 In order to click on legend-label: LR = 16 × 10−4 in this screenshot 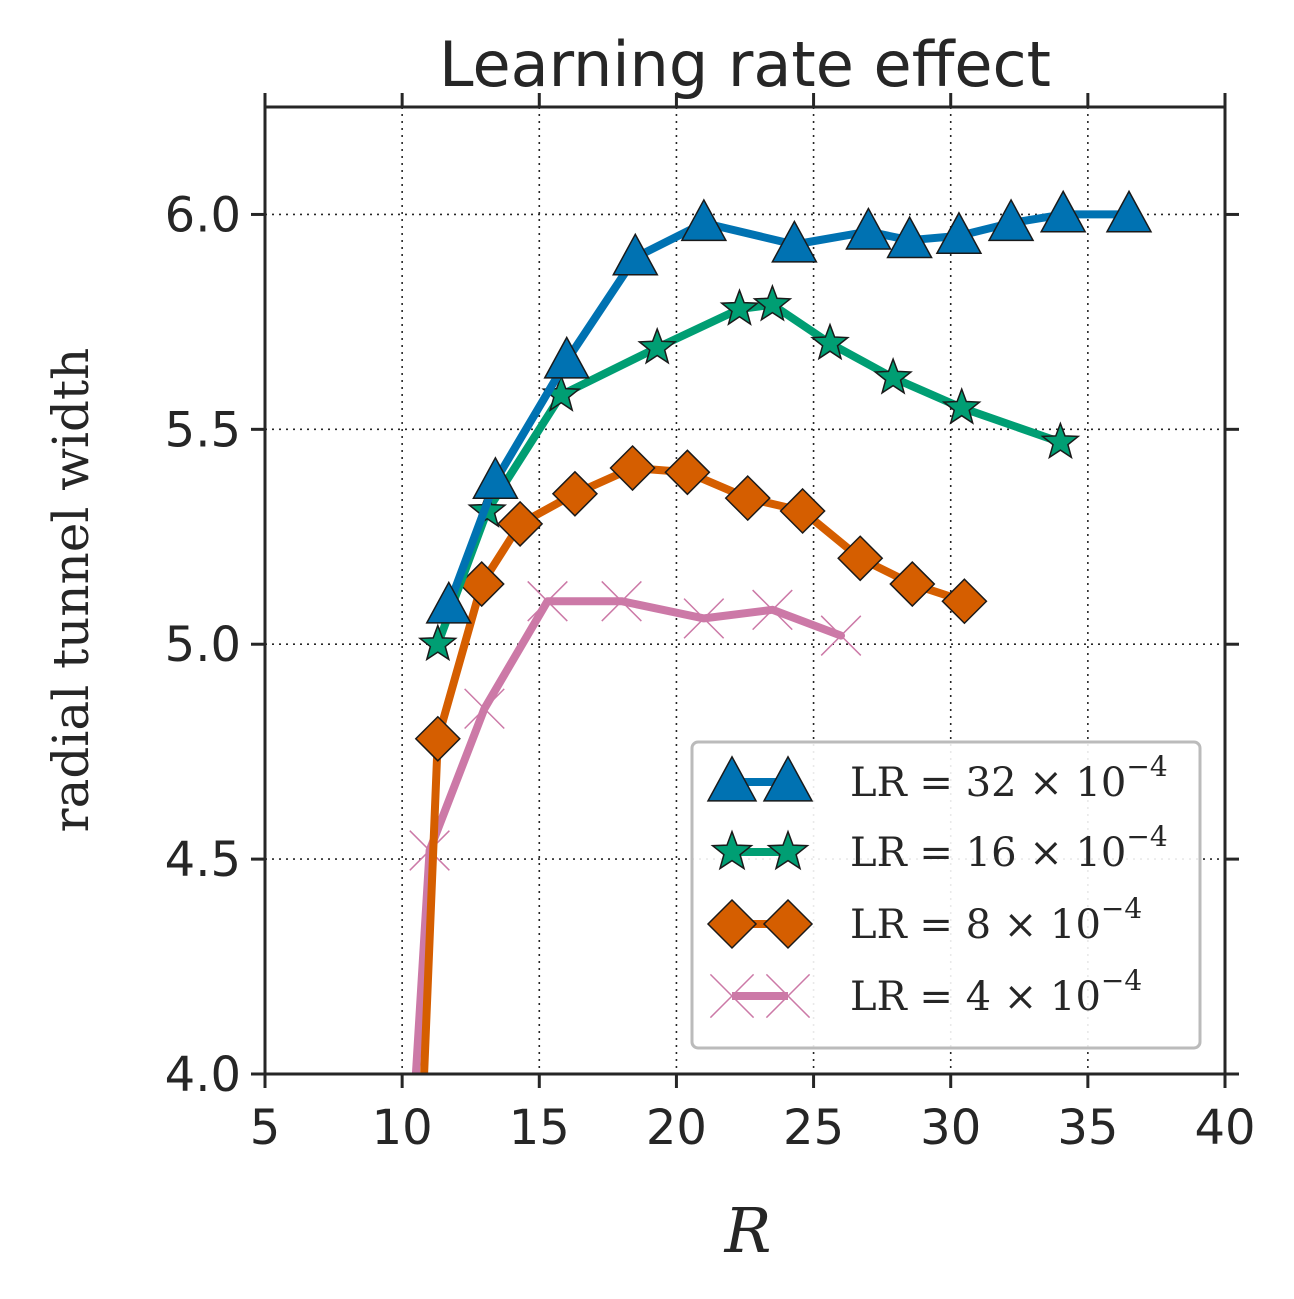, I will do `click(1009, 848)`.